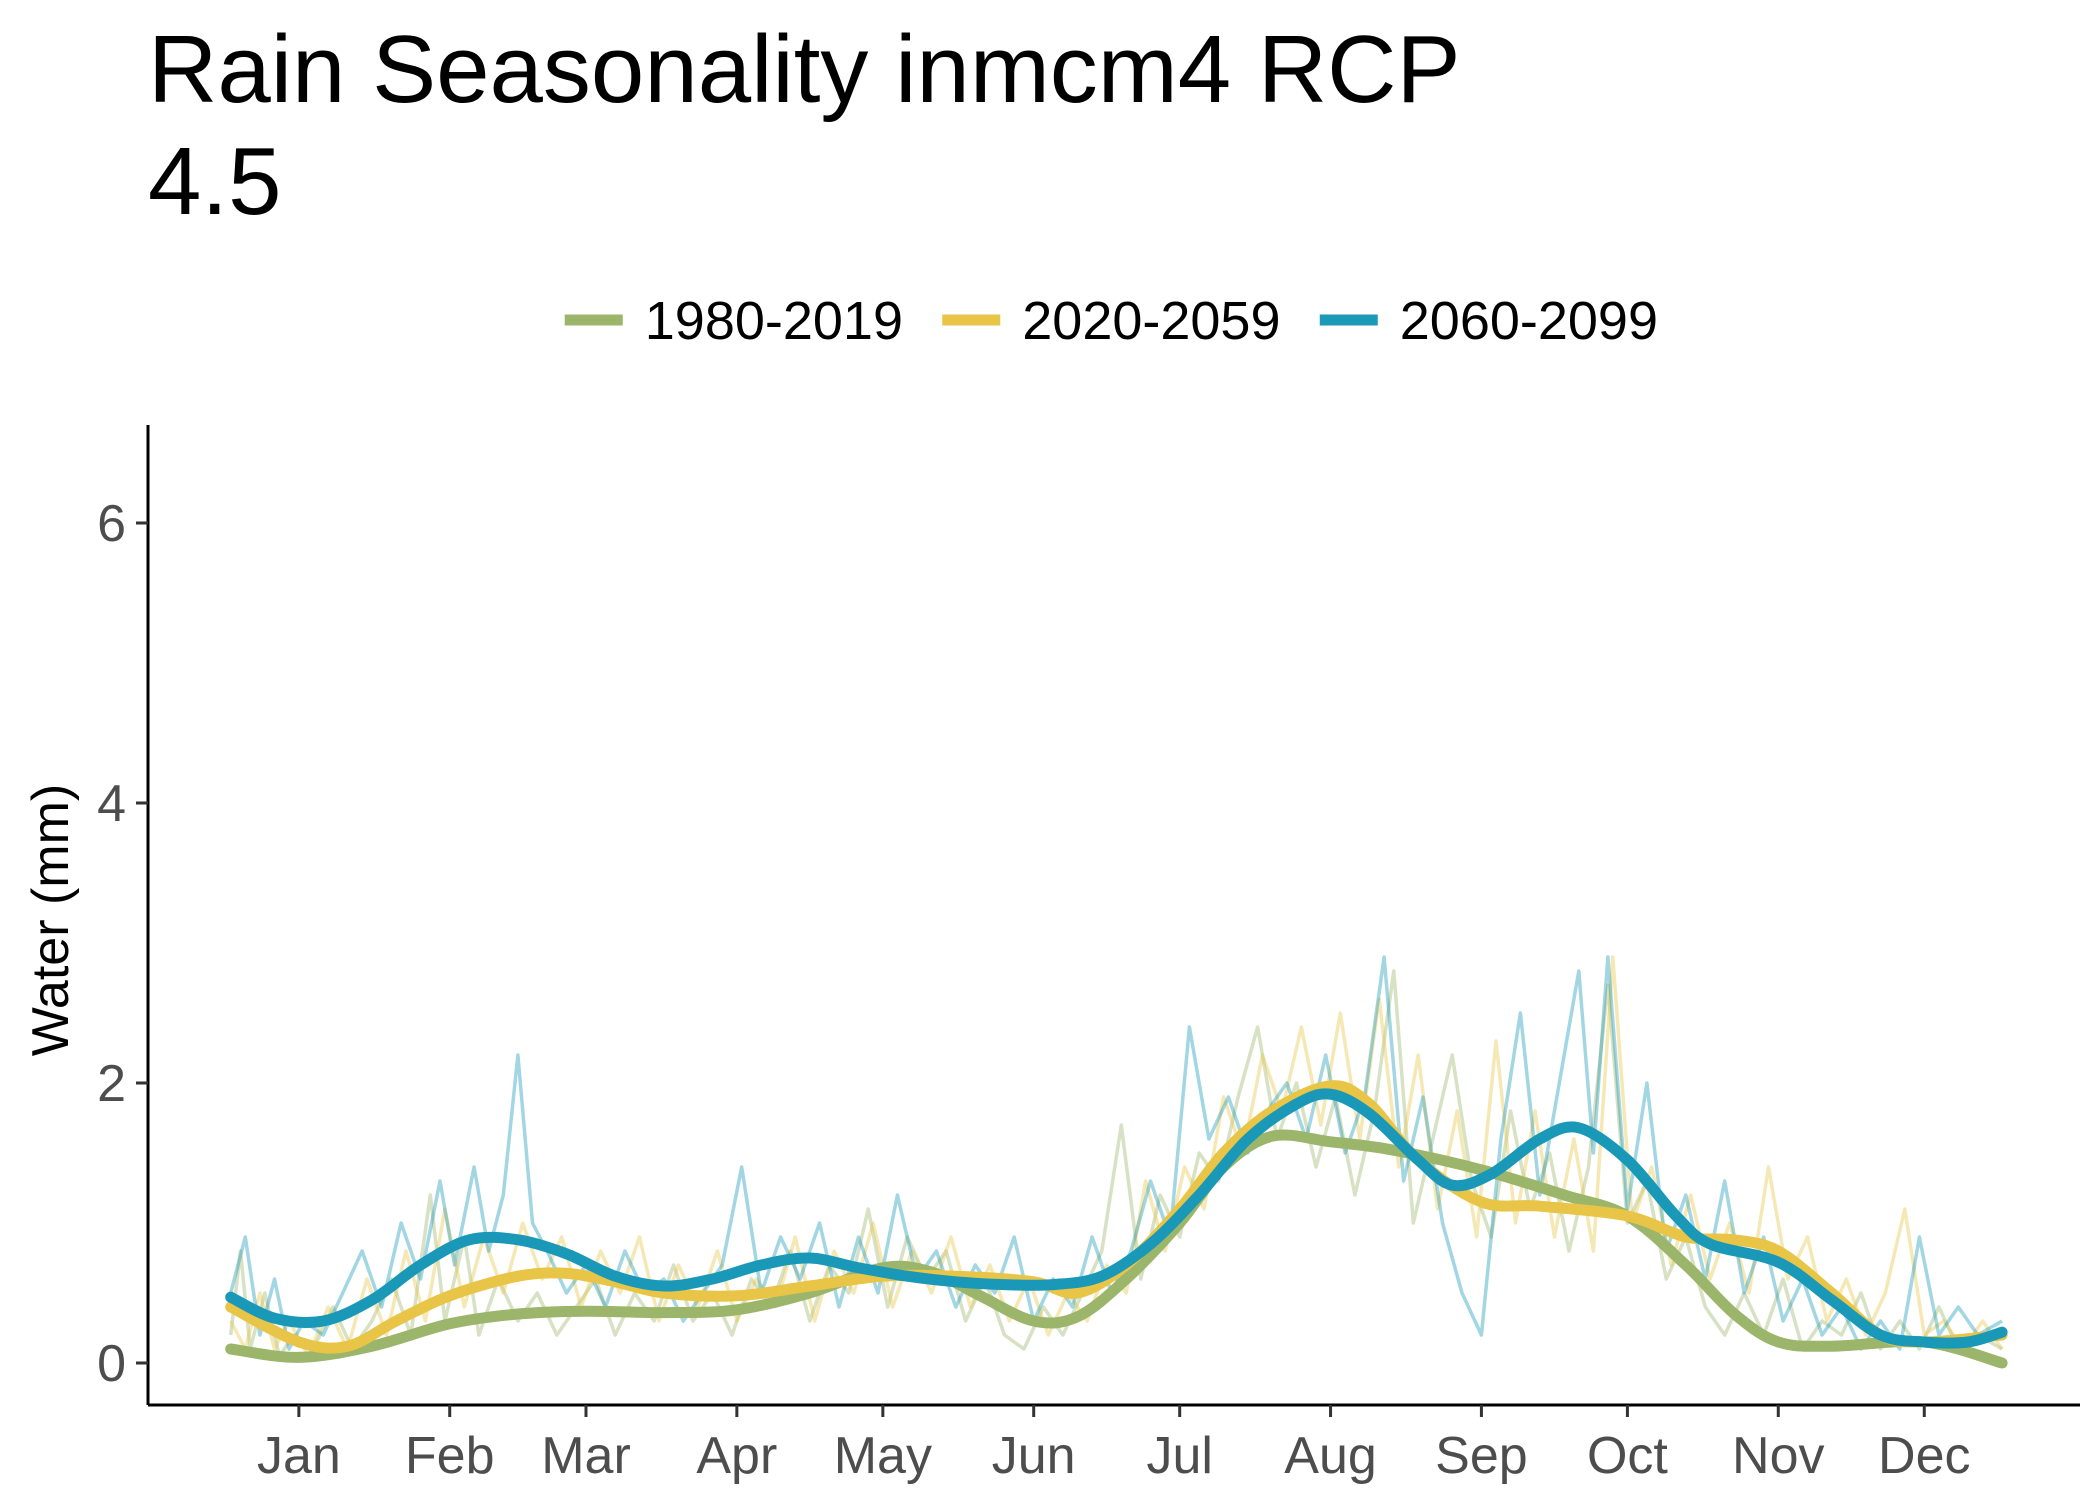 The image size is (2100, 1499). What do you see at coordinates (1924, 1456) in the screenshot?
I see `x-tick-label: Dec` at bounding box center [1924, 1456].